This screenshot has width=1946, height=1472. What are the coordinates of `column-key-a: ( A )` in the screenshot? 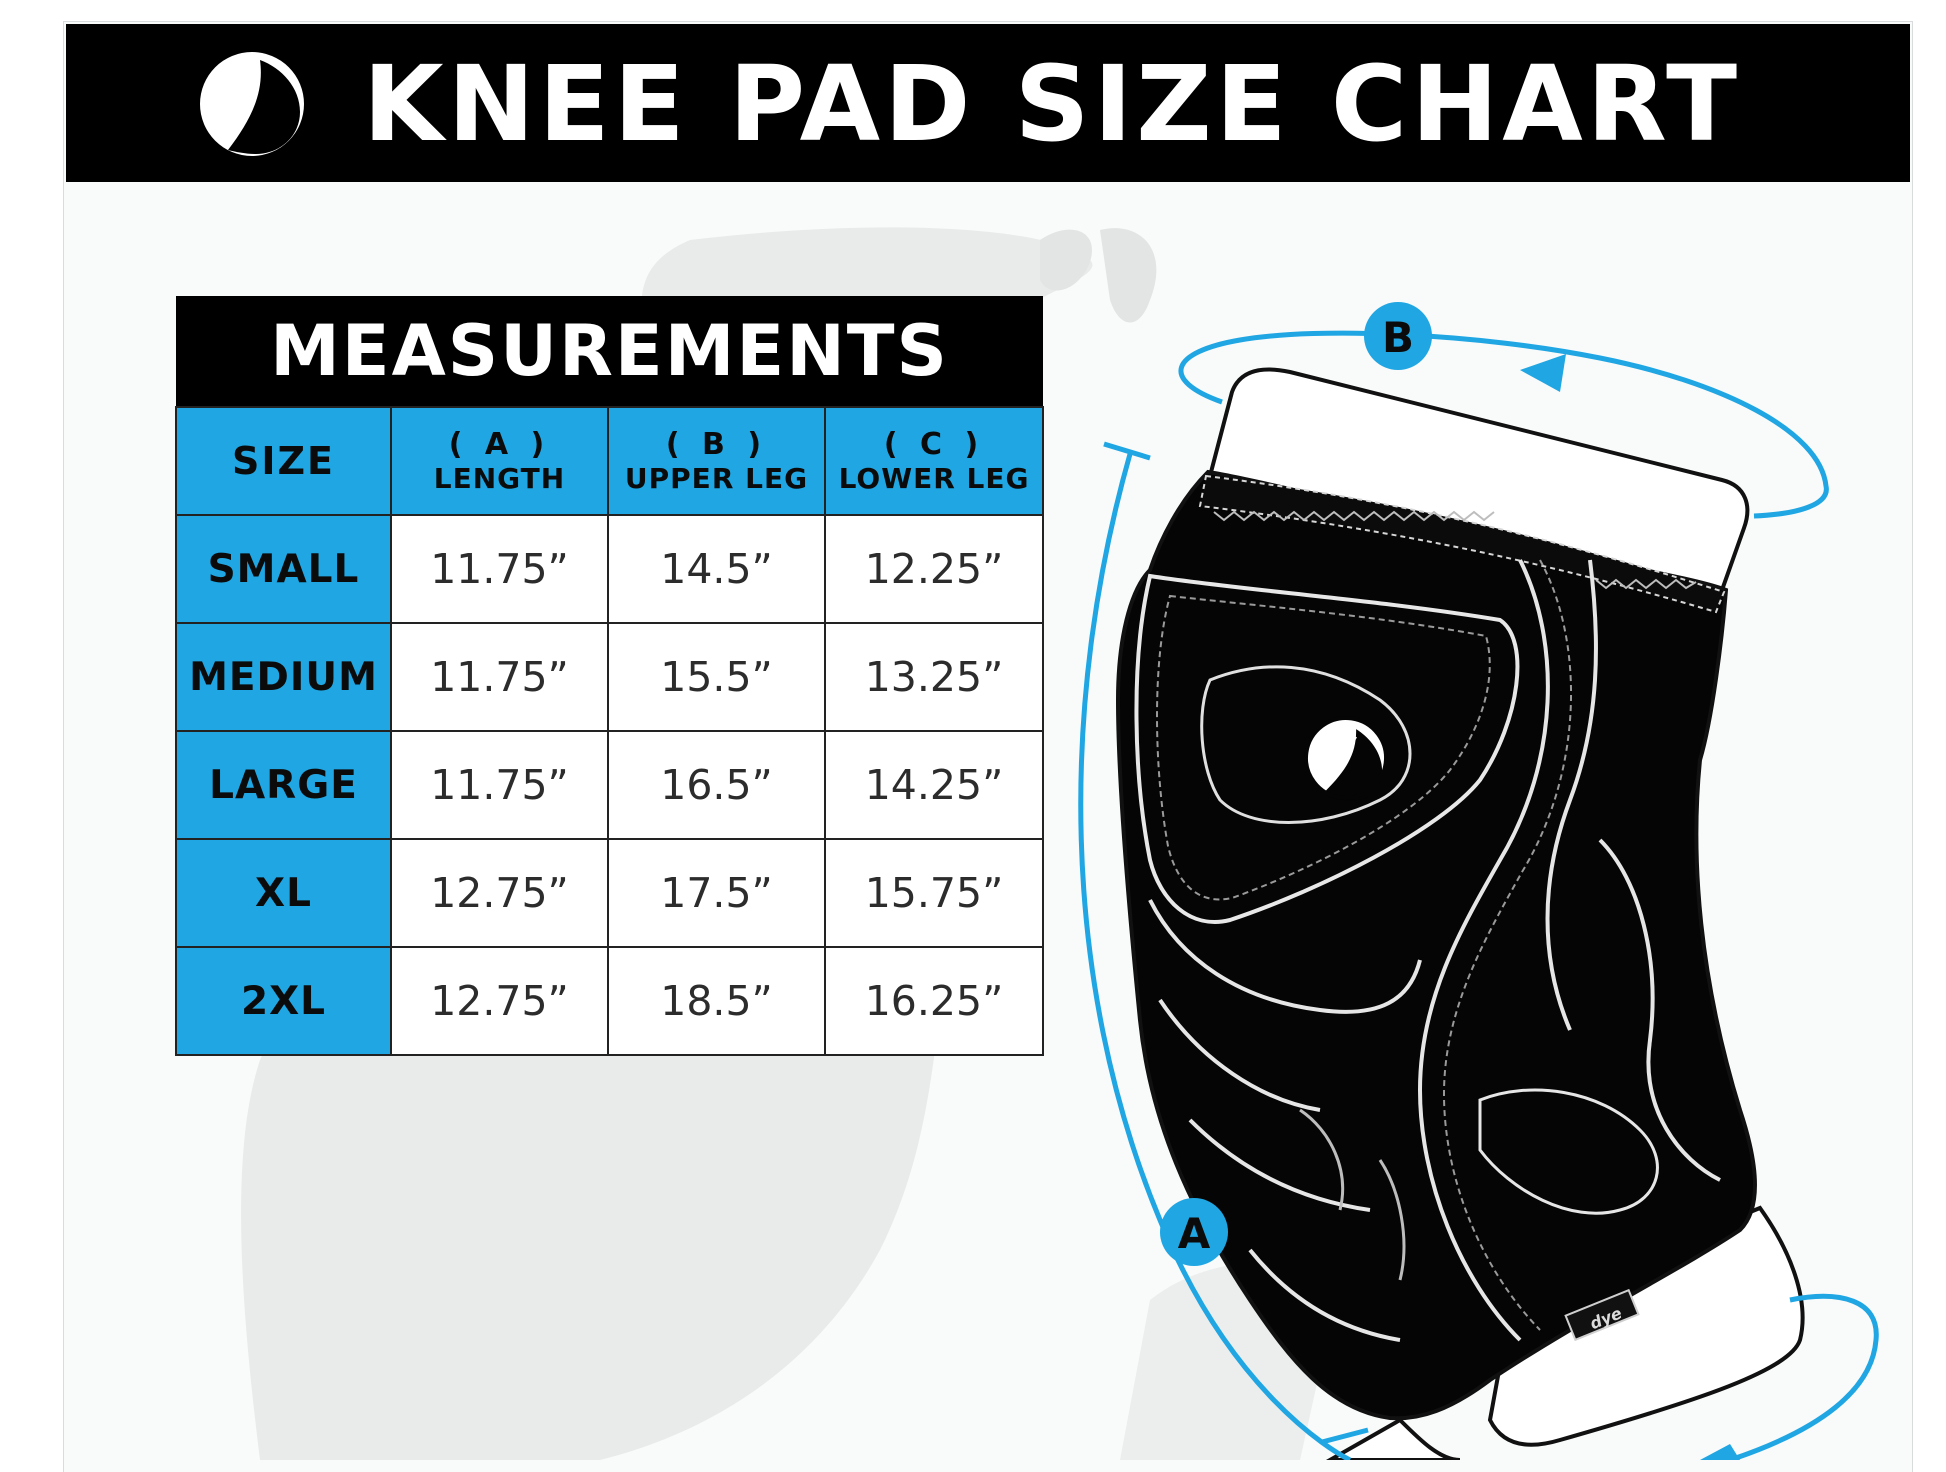 It's located at (499, 444).